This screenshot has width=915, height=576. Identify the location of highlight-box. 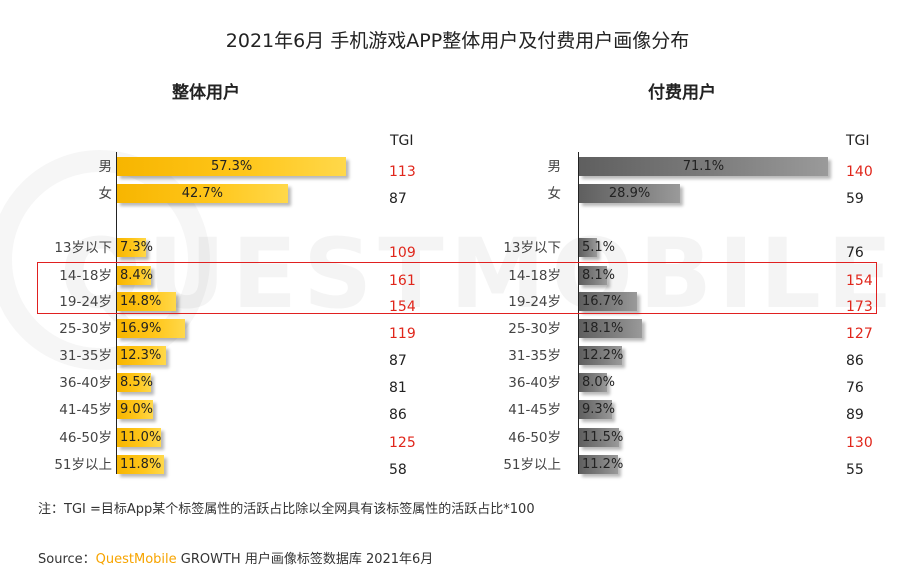
(457, 288).